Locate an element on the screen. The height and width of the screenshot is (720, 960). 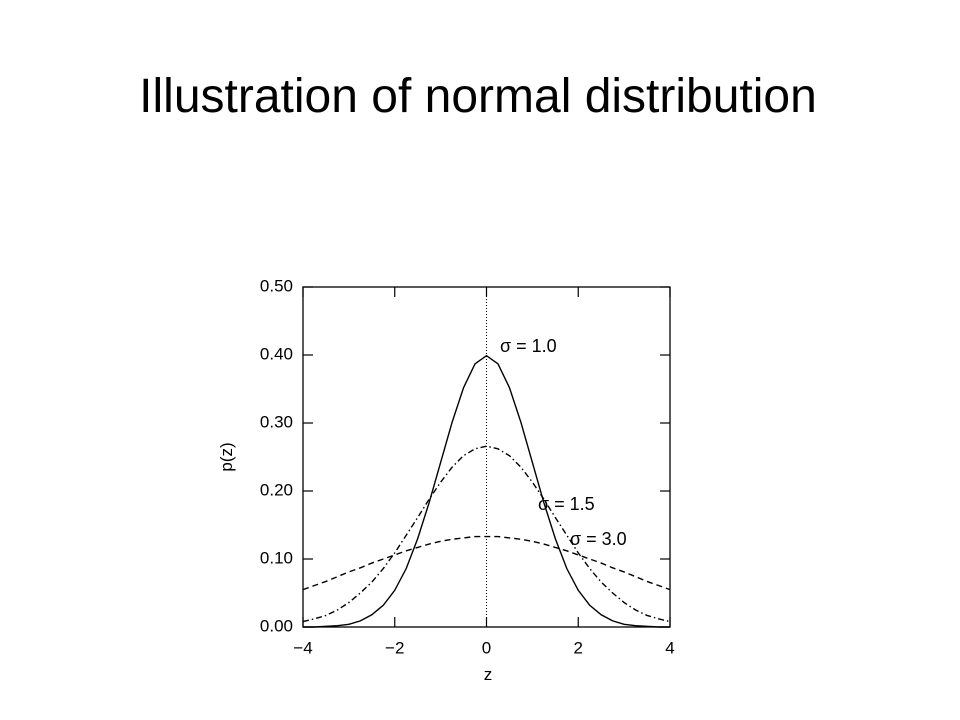
slide-title: Illustration of normal distribution is located at coordinates (478, 96).